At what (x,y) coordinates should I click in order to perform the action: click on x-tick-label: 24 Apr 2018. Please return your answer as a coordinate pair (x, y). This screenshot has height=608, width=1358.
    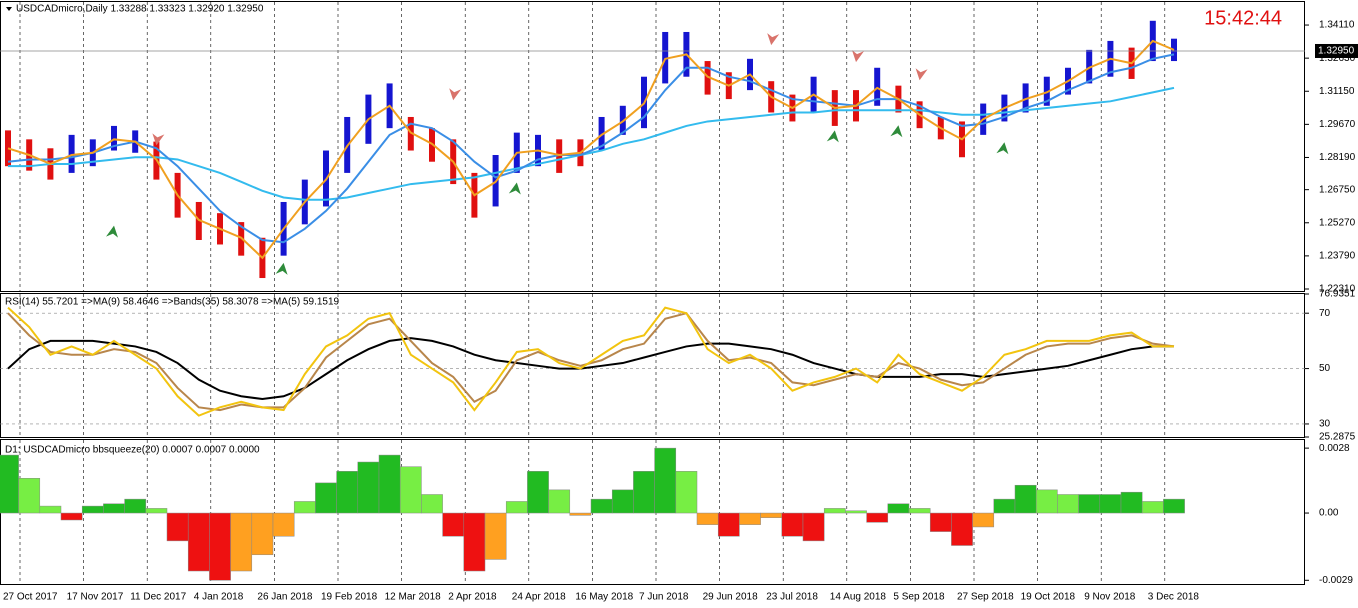
    Looking at the image, I should click on (539, 597).